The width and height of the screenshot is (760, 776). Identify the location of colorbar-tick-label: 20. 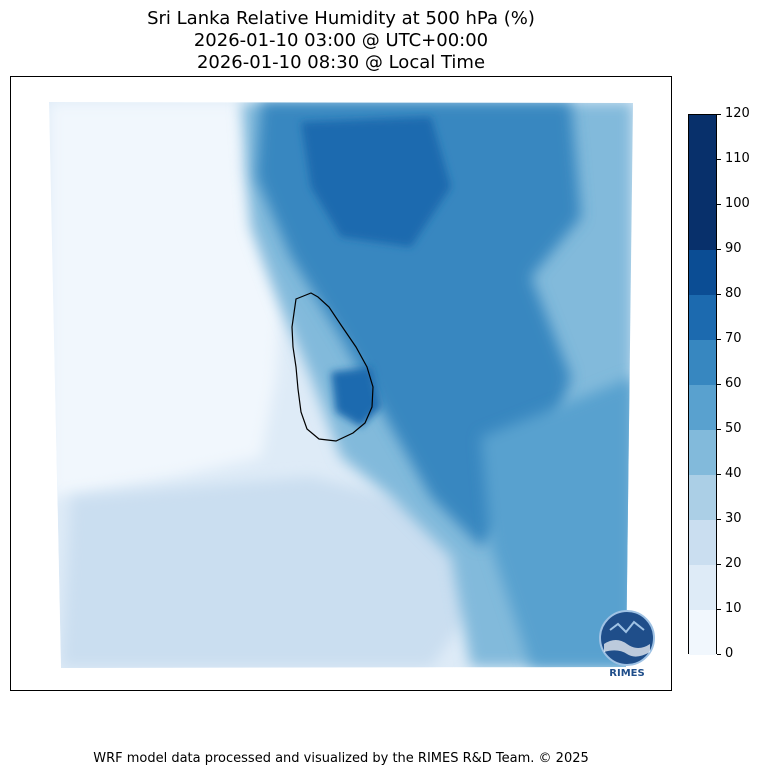
(733, 563).